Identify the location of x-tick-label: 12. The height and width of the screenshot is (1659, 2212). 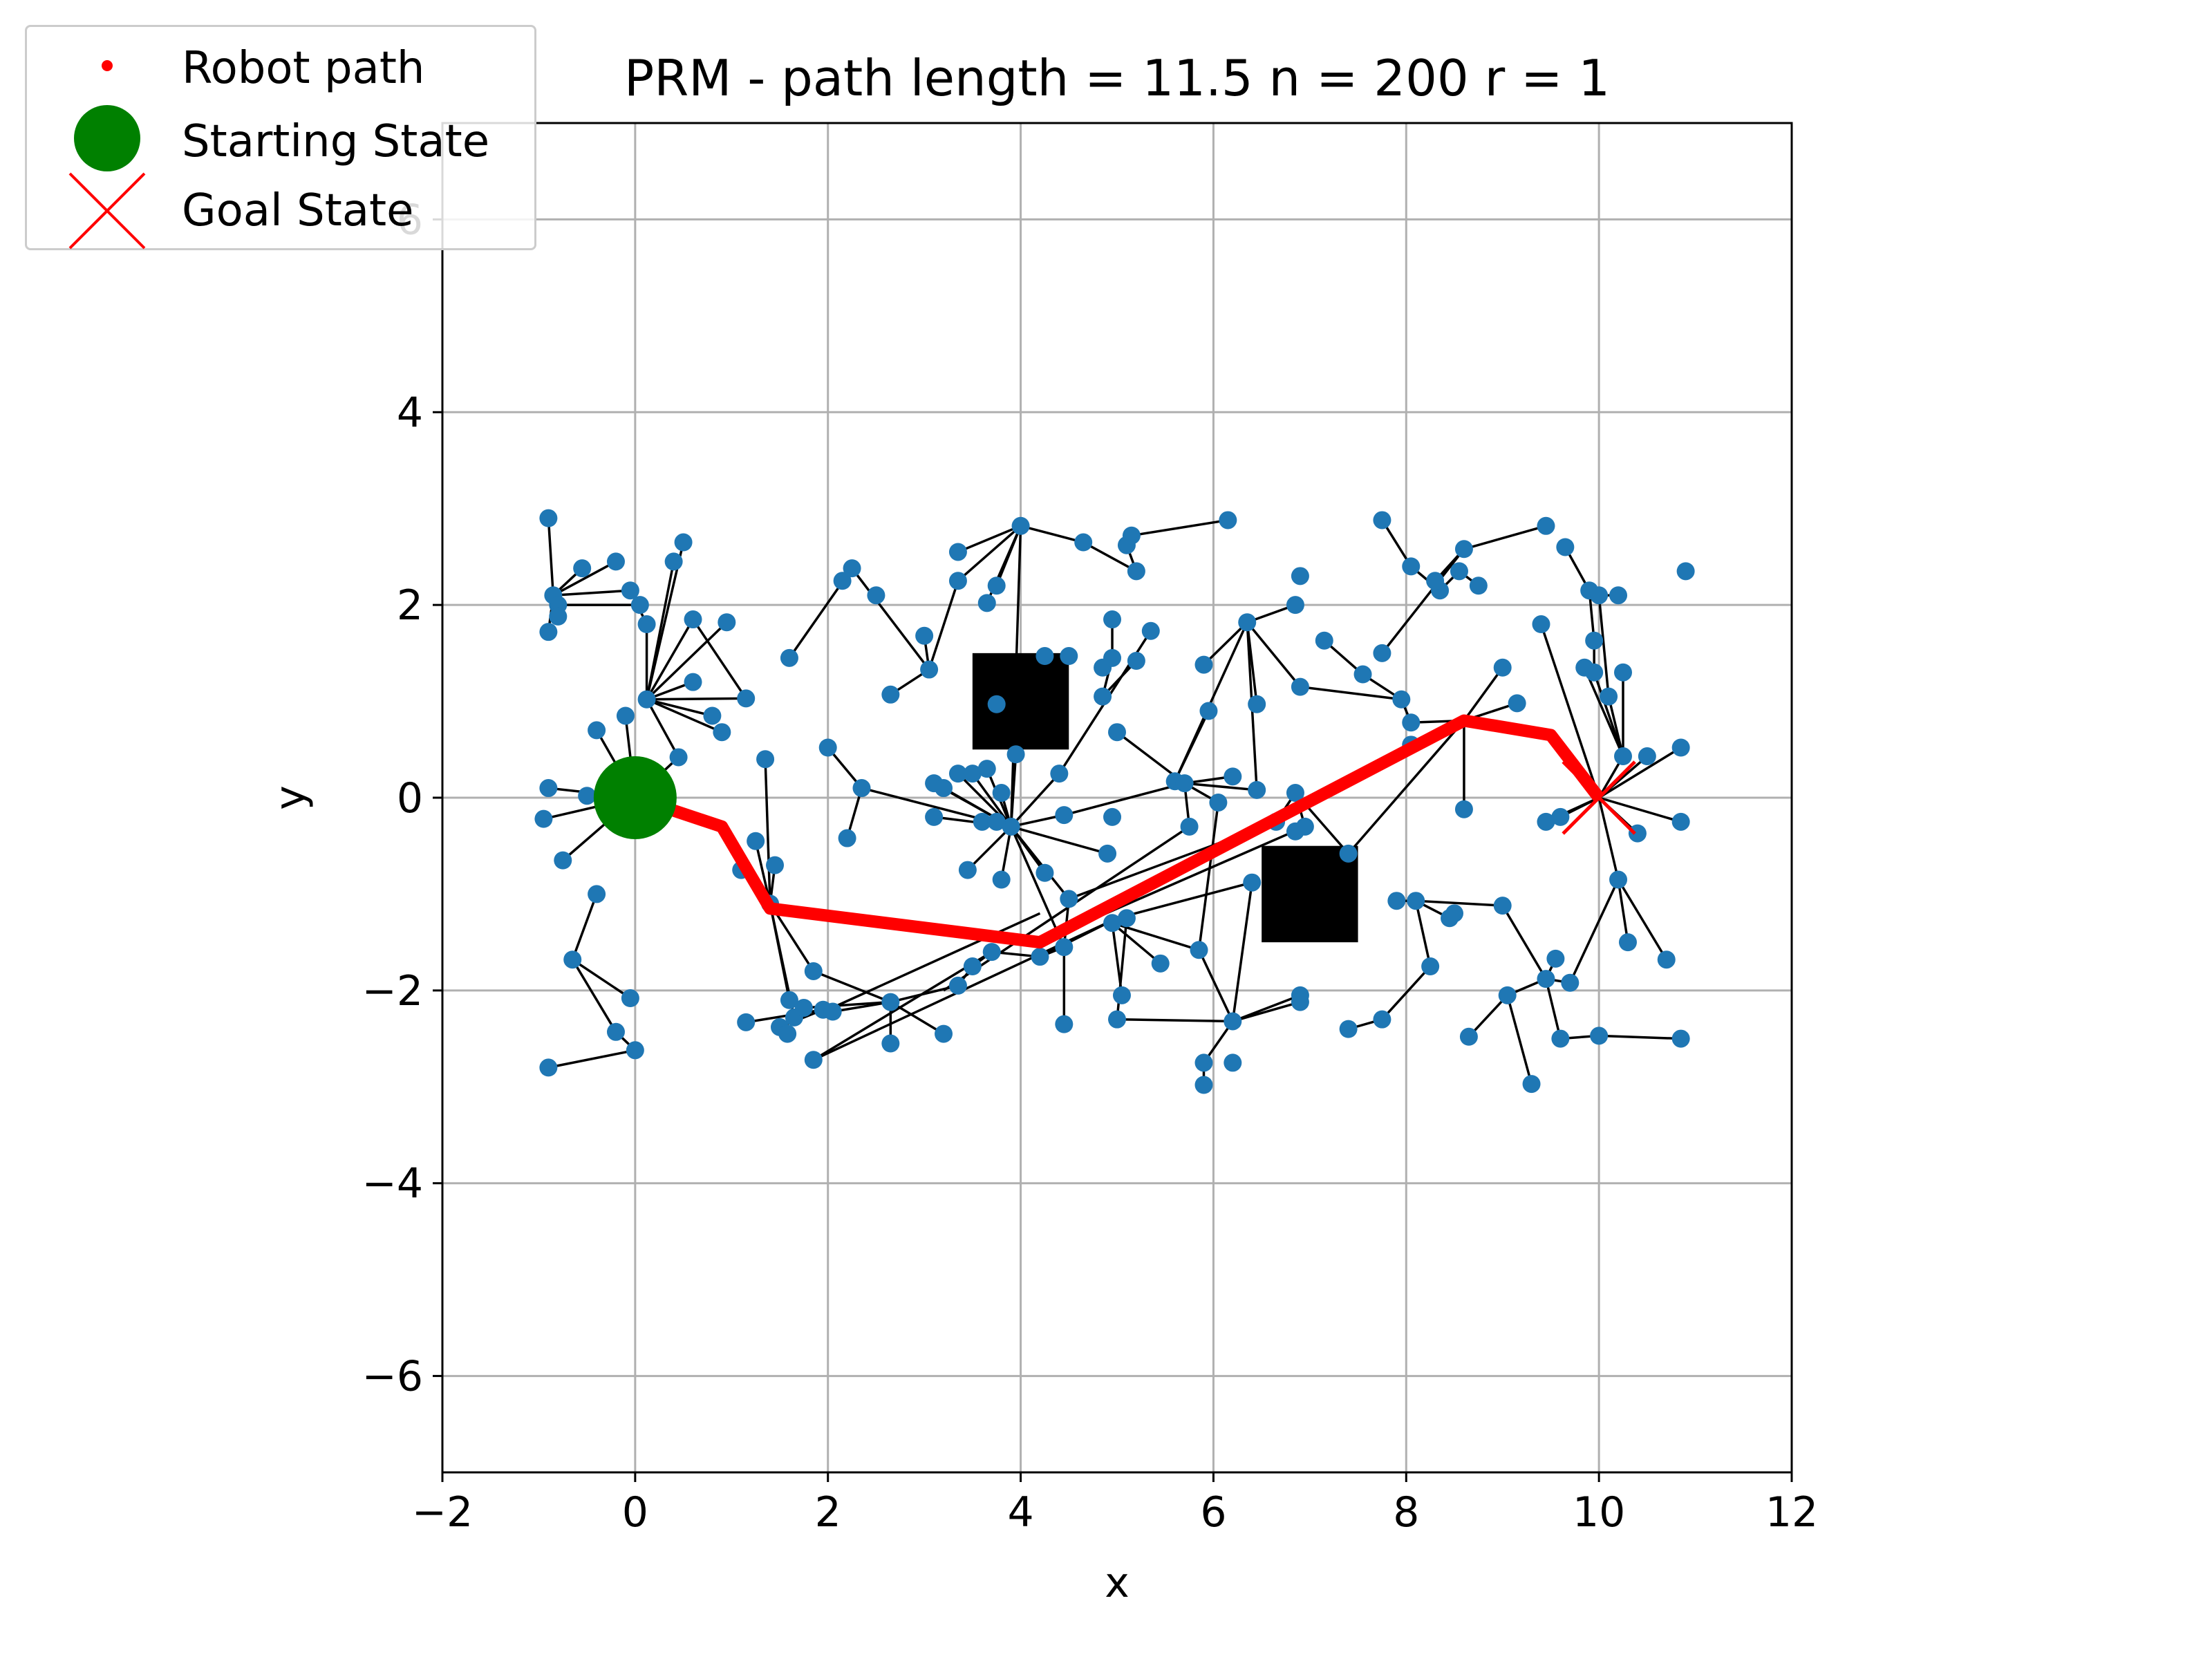
(1792, 1512).